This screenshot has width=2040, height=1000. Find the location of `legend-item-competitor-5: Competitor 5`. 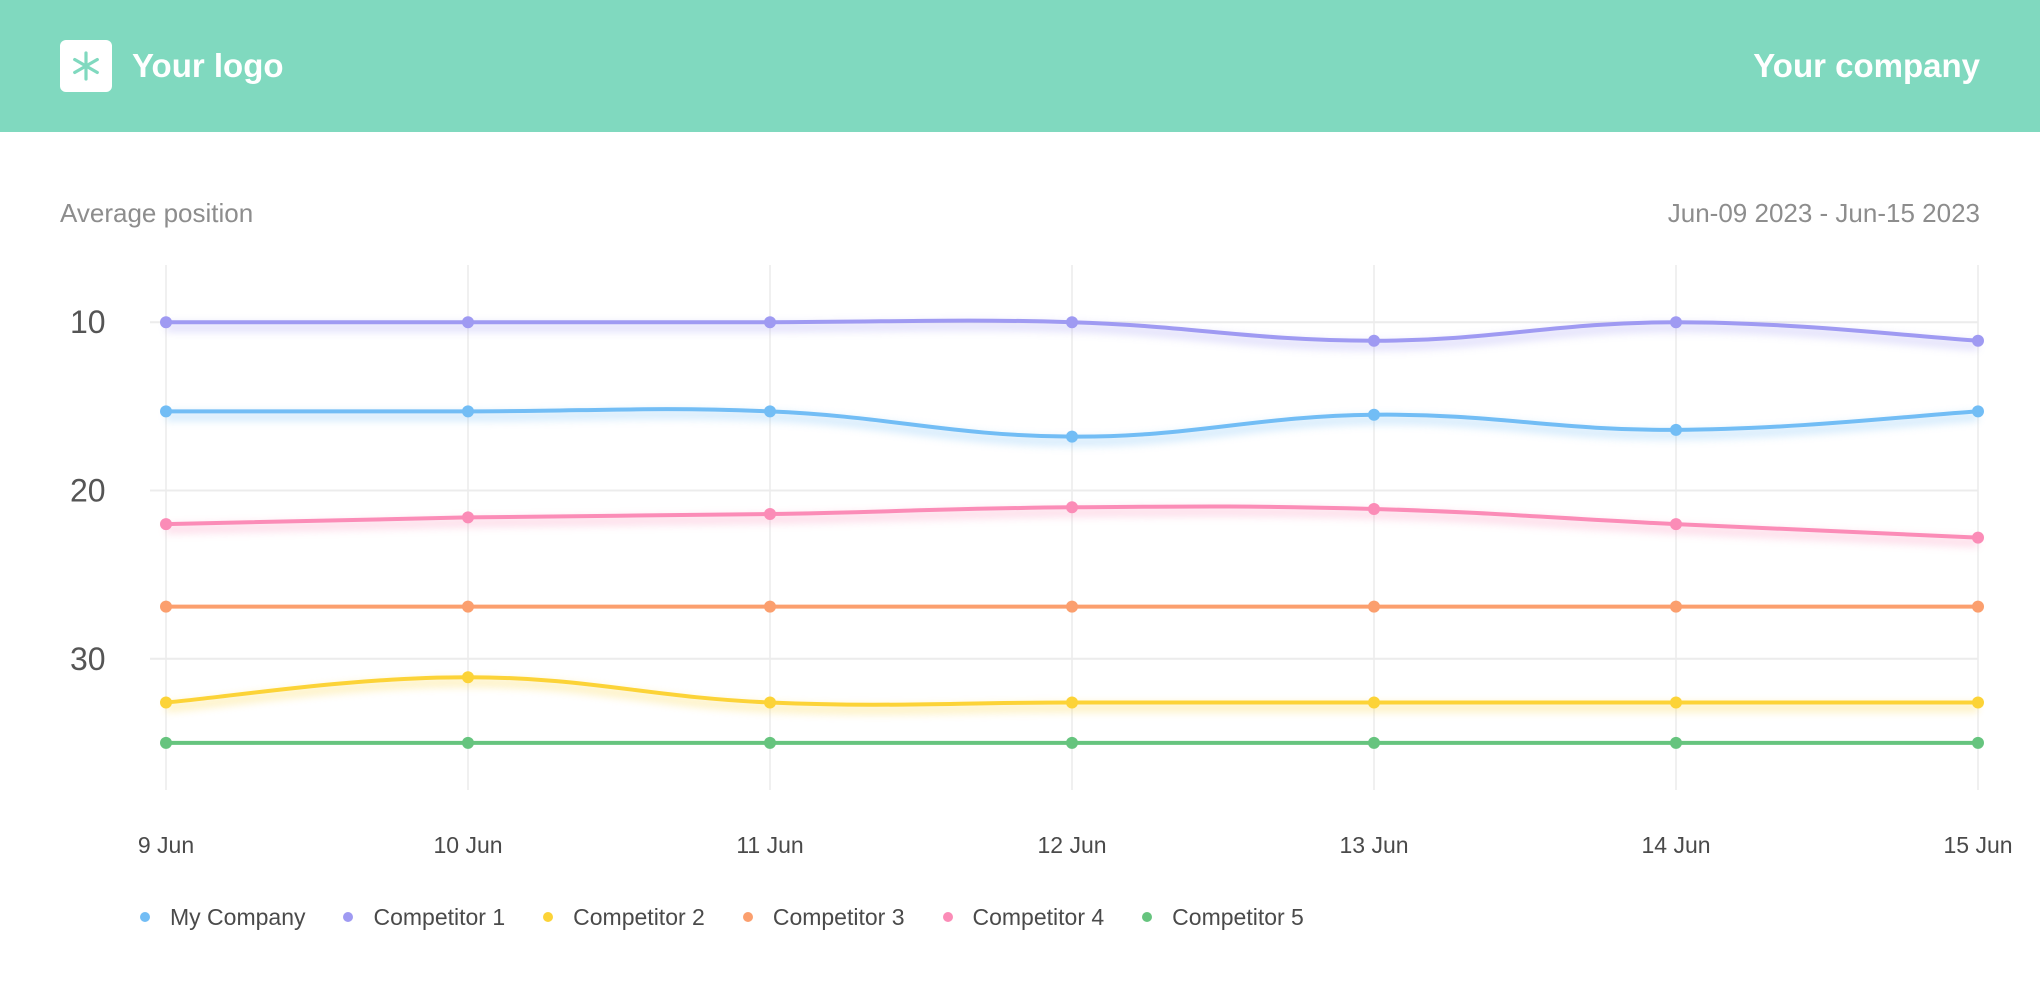

legend-item-competitor-5: Competitor 5 is located at coordinates (1223, 917).